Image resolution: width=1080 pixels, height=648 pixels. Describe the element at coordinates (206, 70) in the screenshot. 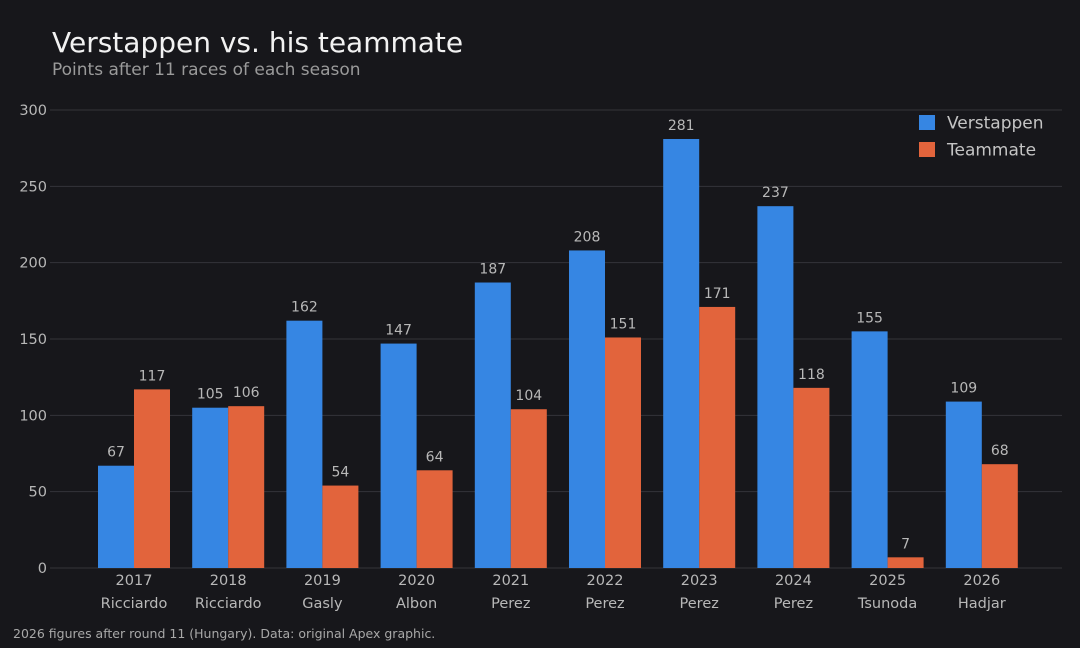

I see `chart-subtitle: Points after 11 races of each season` at that location.